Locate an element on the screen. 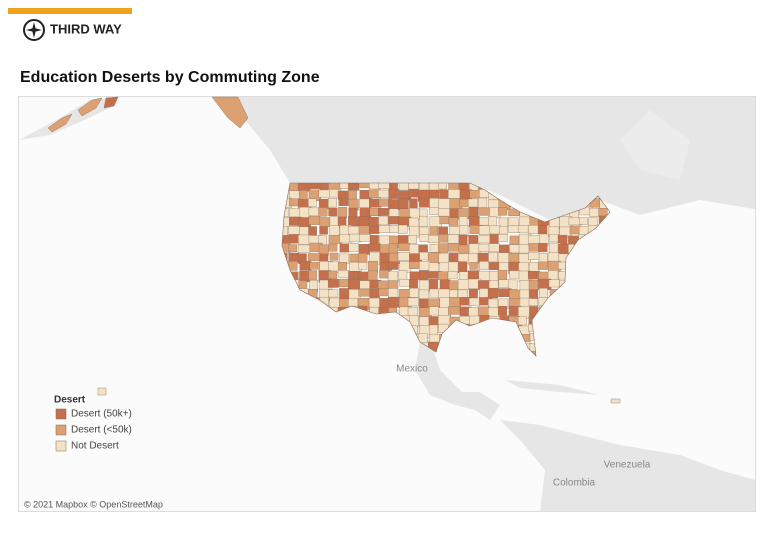 Image resolution: width=768 pixels, height=543 pixels. brand-bar is located at coordinates (70, 11).